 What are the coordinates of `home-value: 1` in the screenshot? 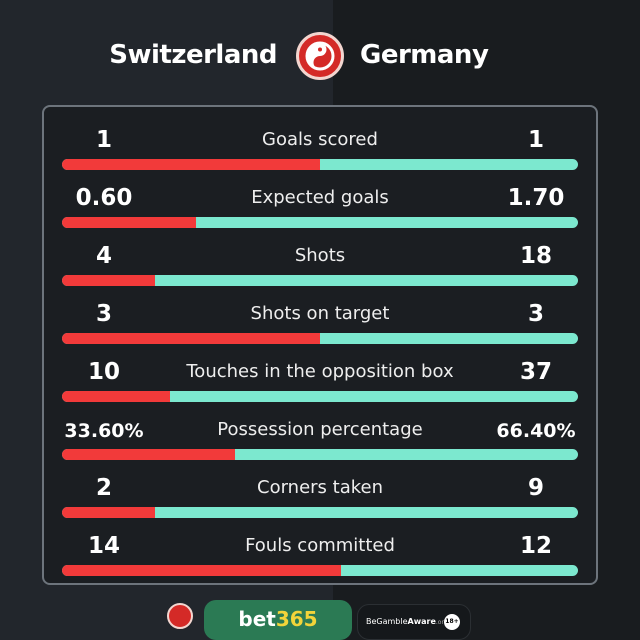 It's located at (103, 140).